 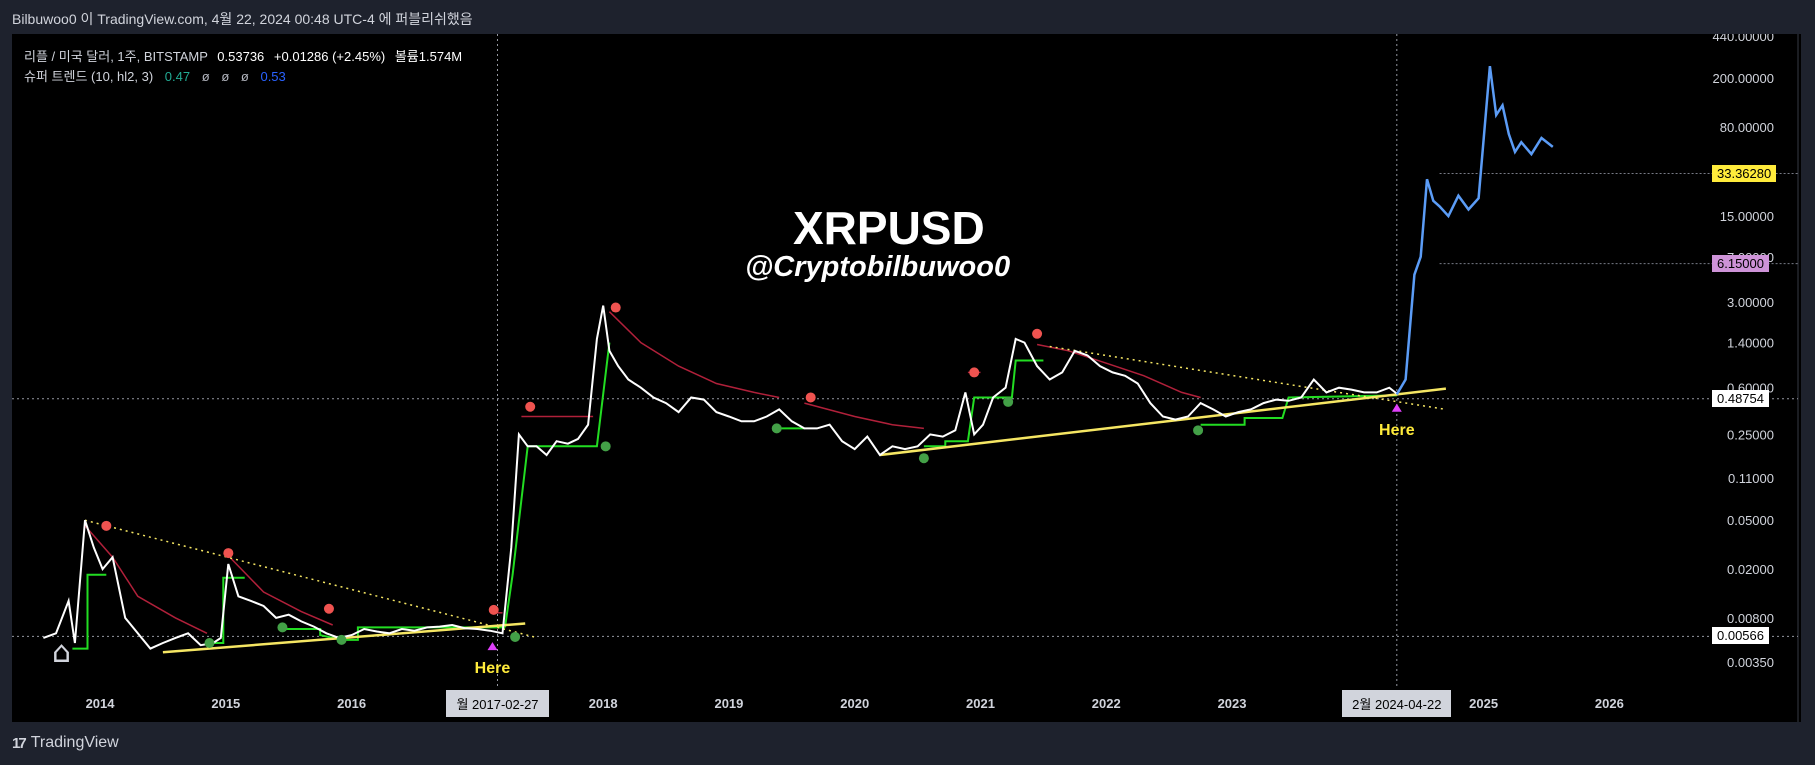 I want to click on tradingview-logo: 17 TradingView, so click(x=65, y=743).